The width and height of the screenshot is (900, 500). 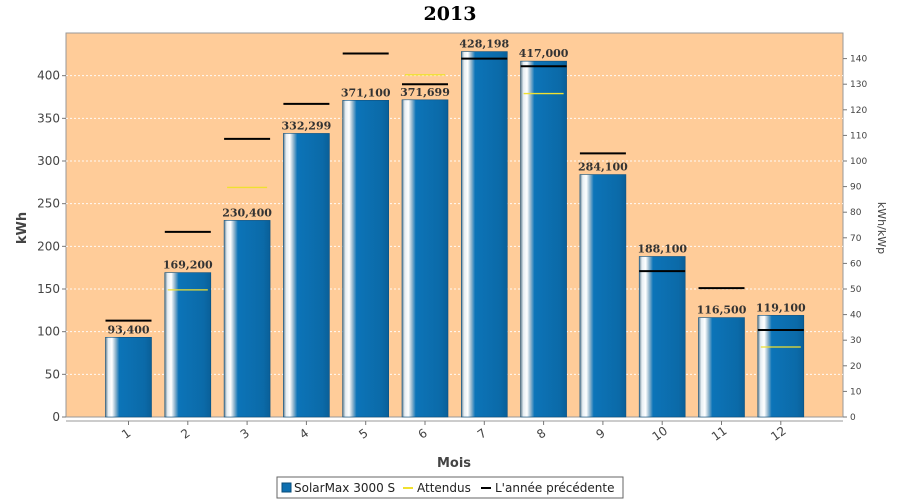 What do you see at coordinates (722, 310) in the screenshot?
I see `data-label: 116,500` at bounding box center [722, 310].